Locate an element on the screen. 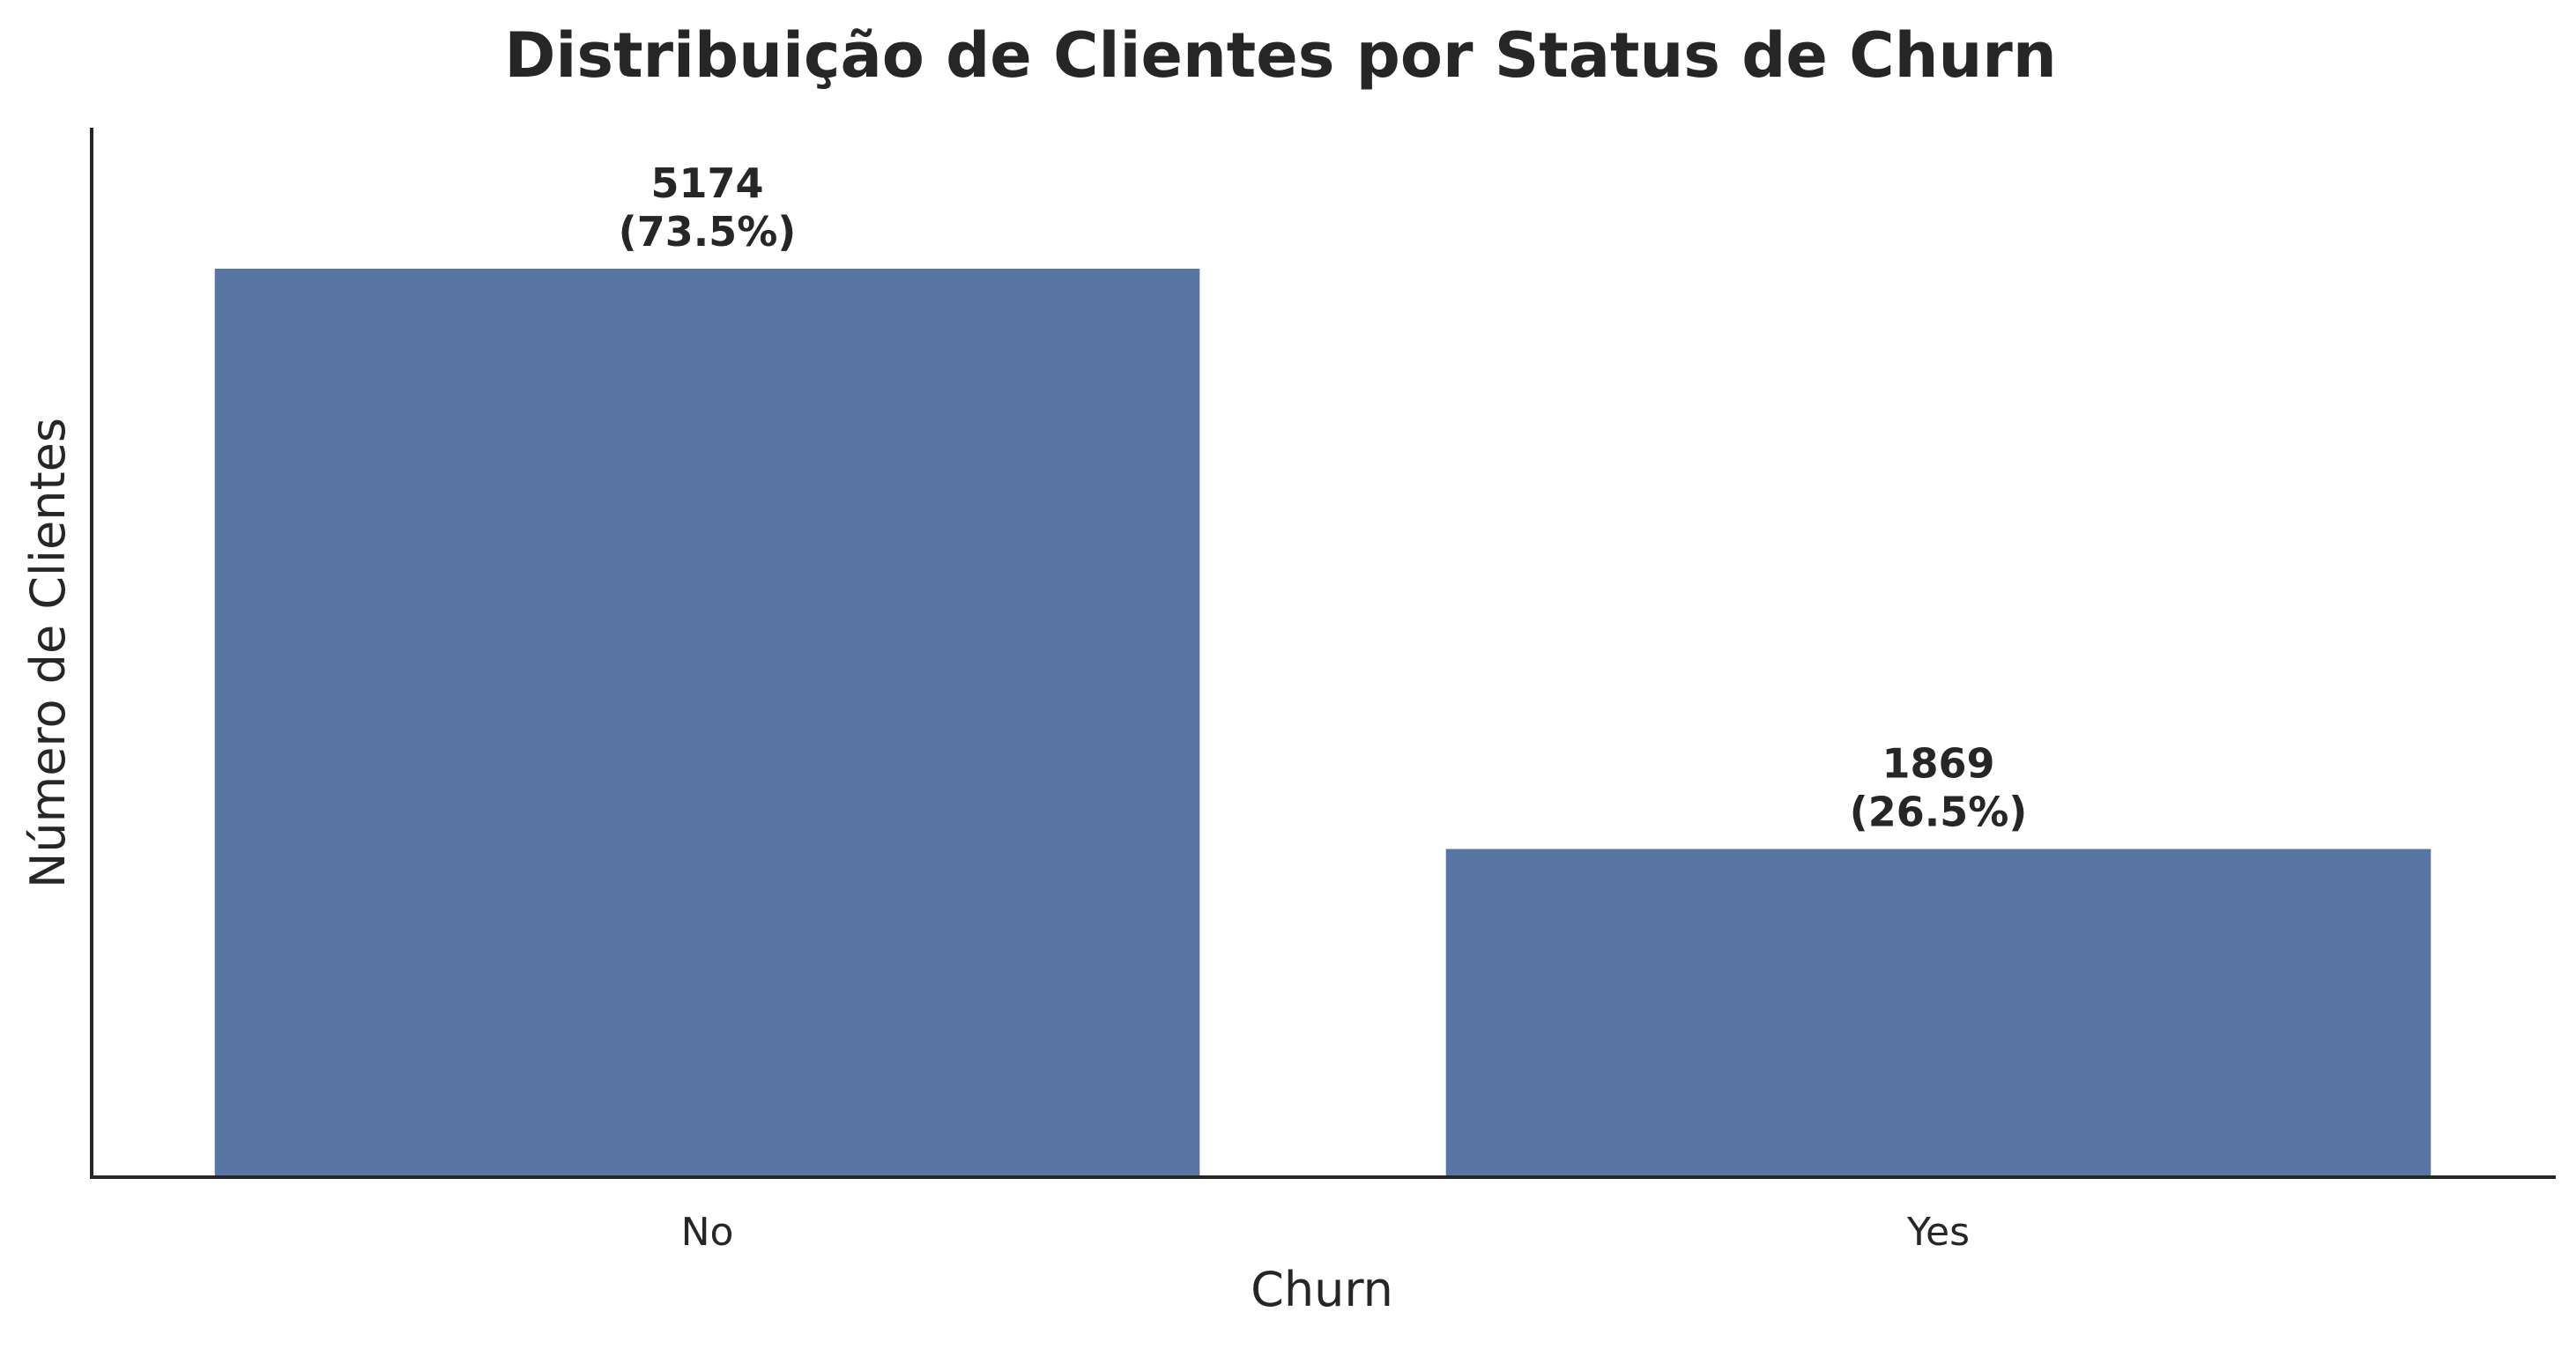 The height and width of the screenshot is (1349, 2576). x-axis-label: Churn is located at coordinates (1322, 1289).